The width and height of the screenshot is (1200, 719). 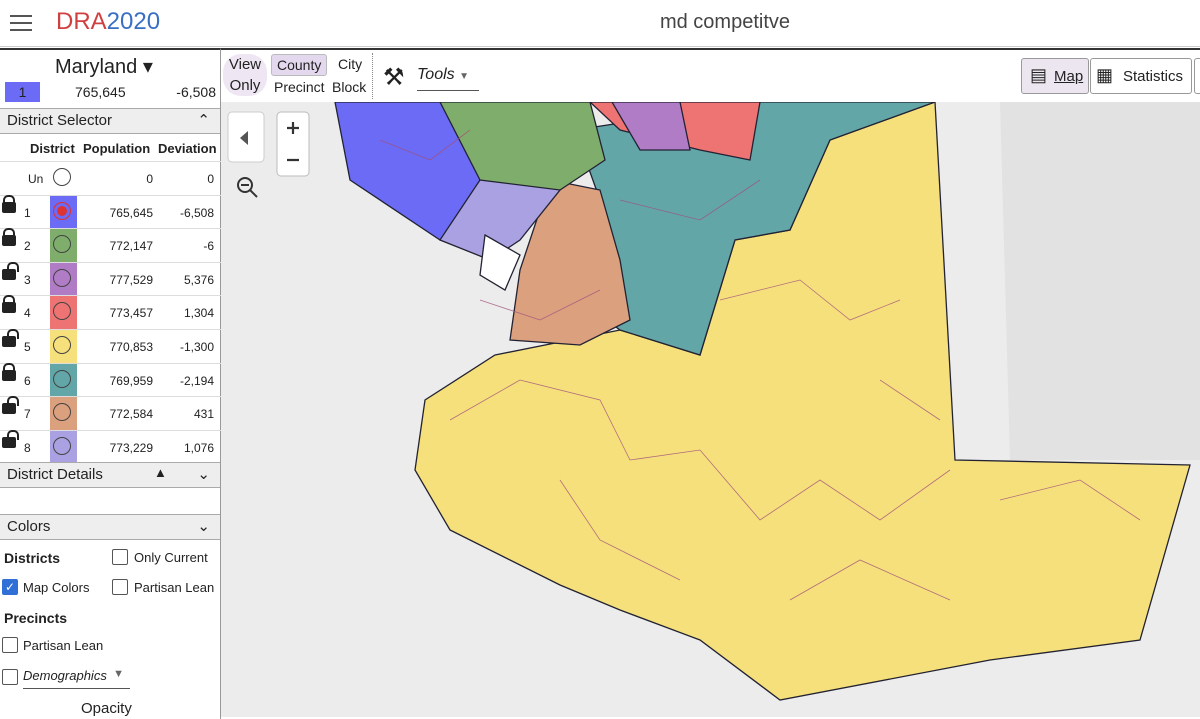 What do you see at coordinates (27, 313) in the screenshot?
I see `district-number: 4` at bounding box center [27, 313].